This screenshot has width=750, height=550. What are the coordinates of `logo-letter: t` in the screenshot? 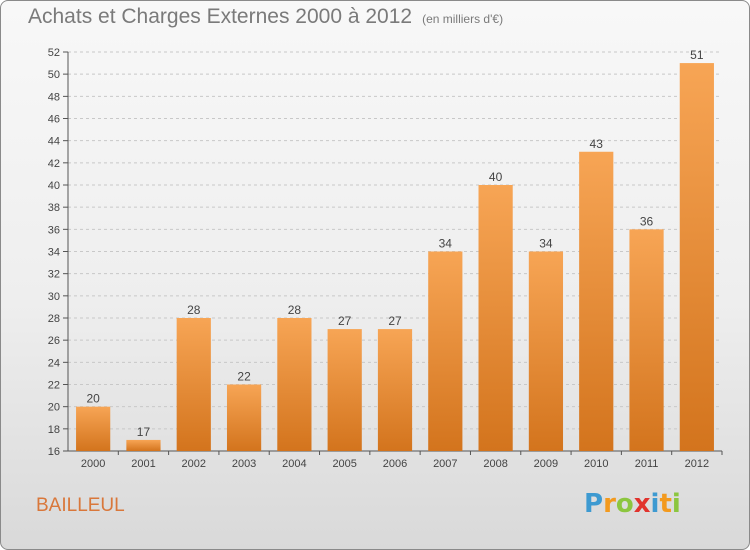 It's located at (665, 504).